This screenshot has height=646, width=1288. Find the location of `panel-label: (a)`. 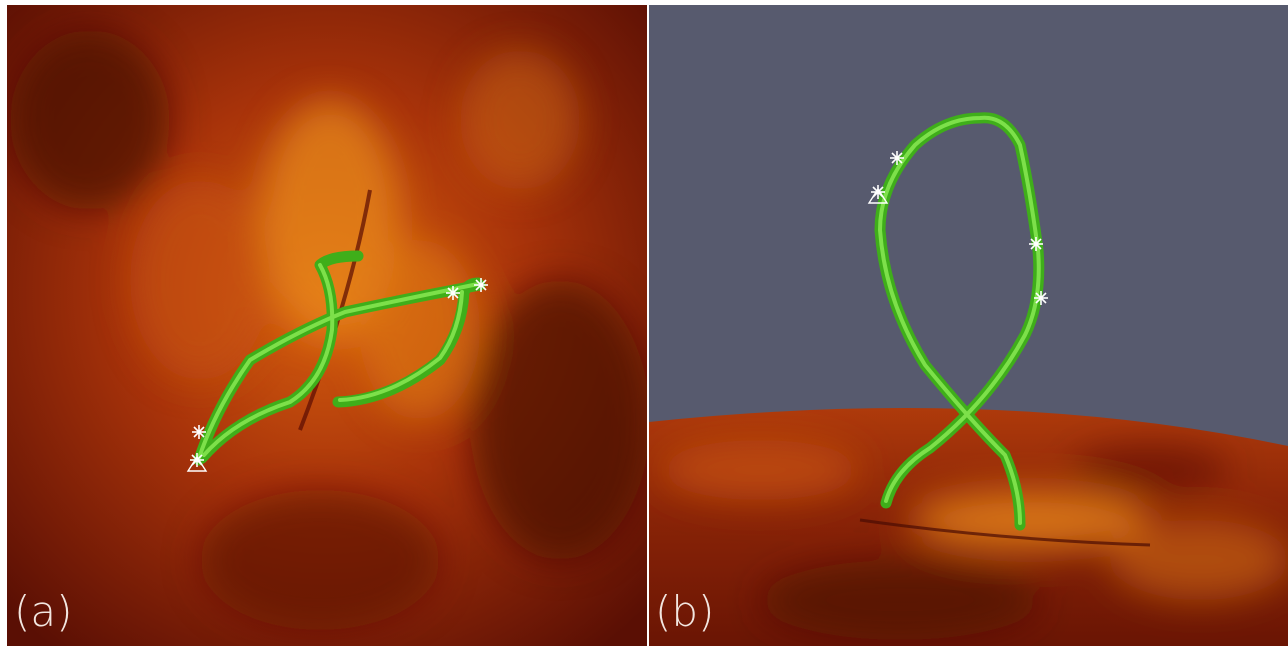

panel-label: (a) is located at coordinates (43, 611).